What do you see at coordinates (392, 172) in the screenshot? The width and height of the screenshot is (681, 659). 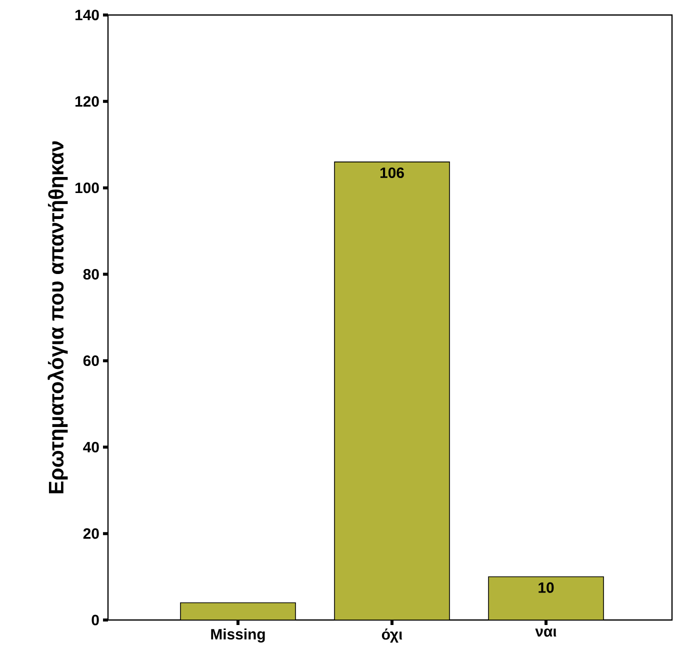 I see `data-label: 106` at bounding box center [392, 172].